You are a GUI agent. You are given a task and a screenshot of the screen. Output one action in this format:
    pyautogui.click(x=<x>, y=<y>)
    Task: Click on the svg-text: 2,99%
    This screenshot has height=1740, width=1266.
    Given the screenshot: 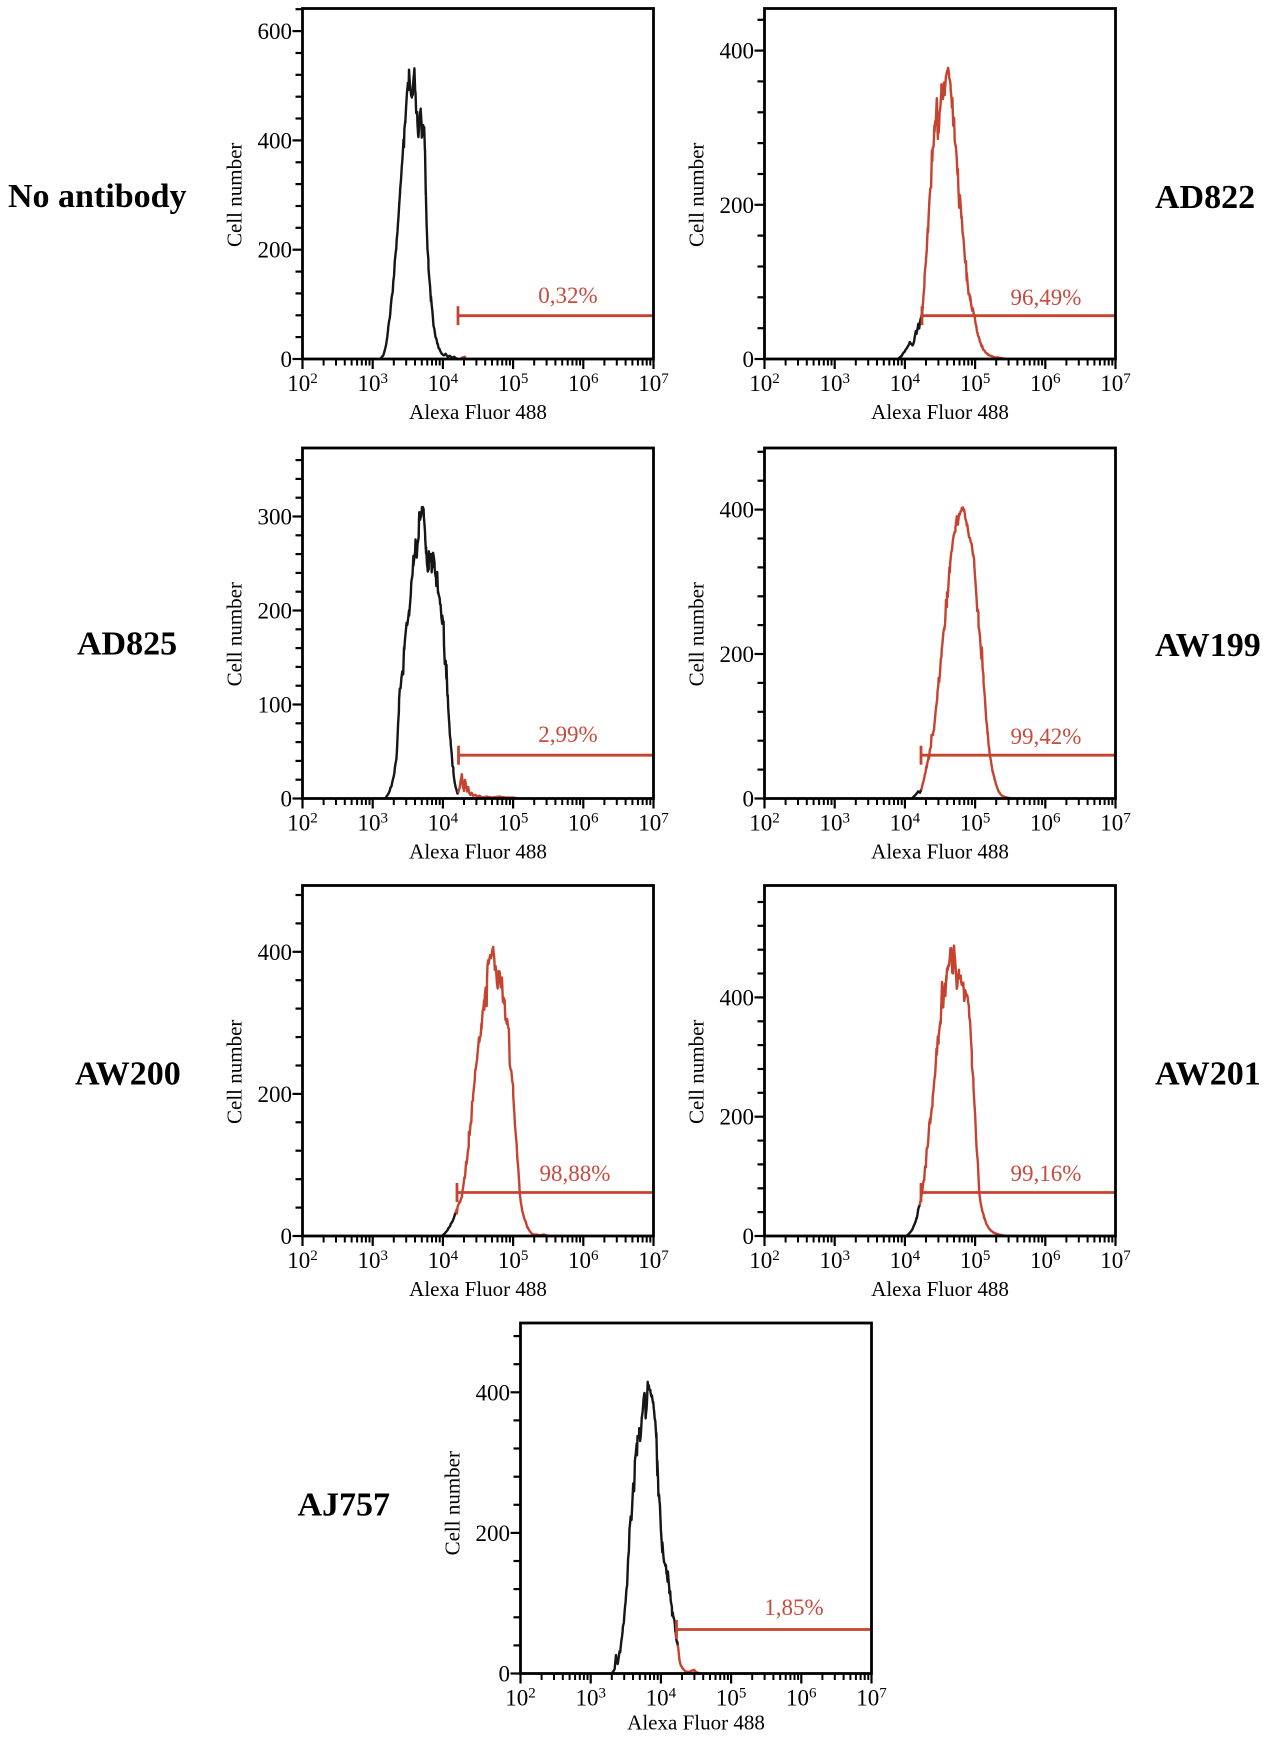 What is the action you would take?
    pyautogui.click(x=567, y=734)
    